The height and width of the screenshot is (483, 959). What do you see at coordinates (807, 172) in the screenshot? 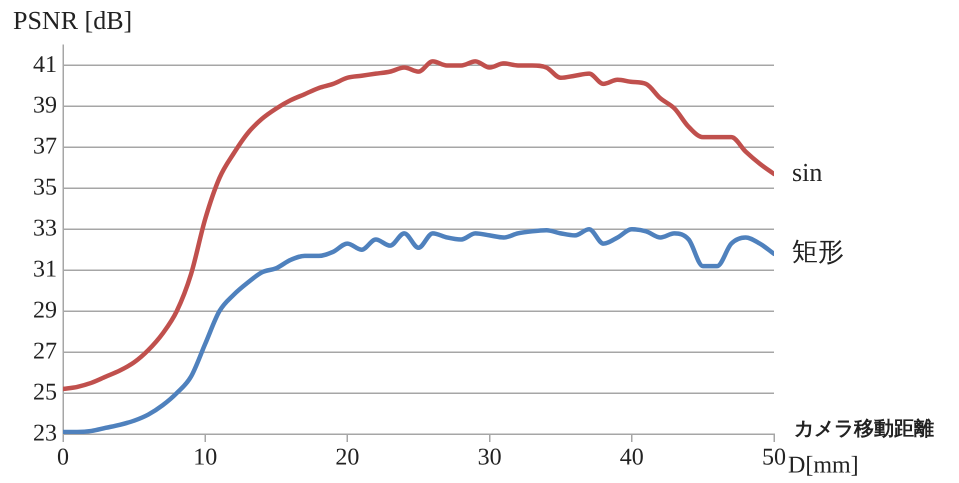
I see `series-label: sin` at bounding box center [807, 172].